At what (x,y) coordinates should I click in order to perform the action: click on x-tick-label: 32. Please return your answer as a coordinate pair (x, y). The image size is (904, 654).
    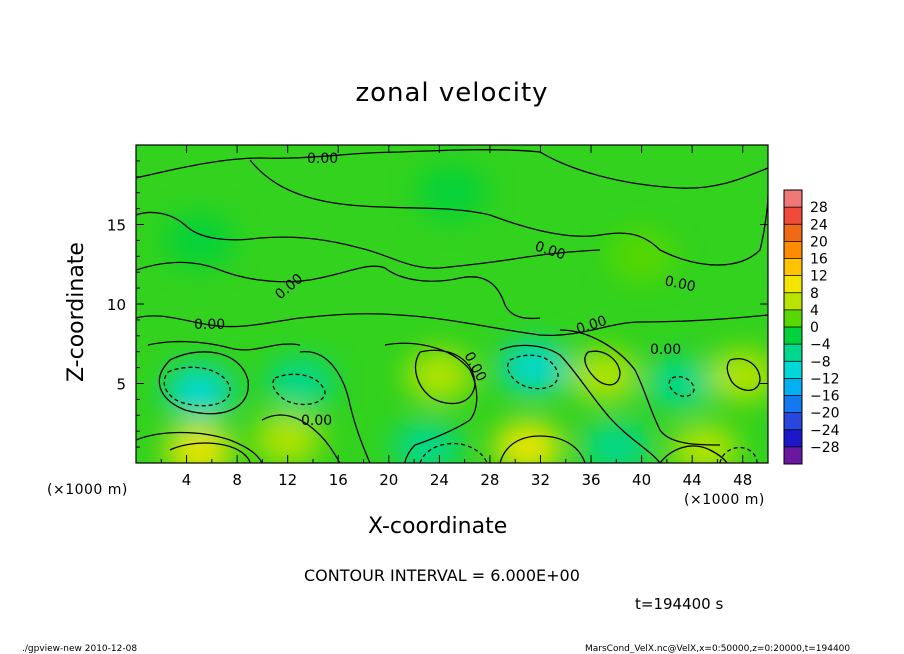
    Looking at the image, I should click on (540, 480).